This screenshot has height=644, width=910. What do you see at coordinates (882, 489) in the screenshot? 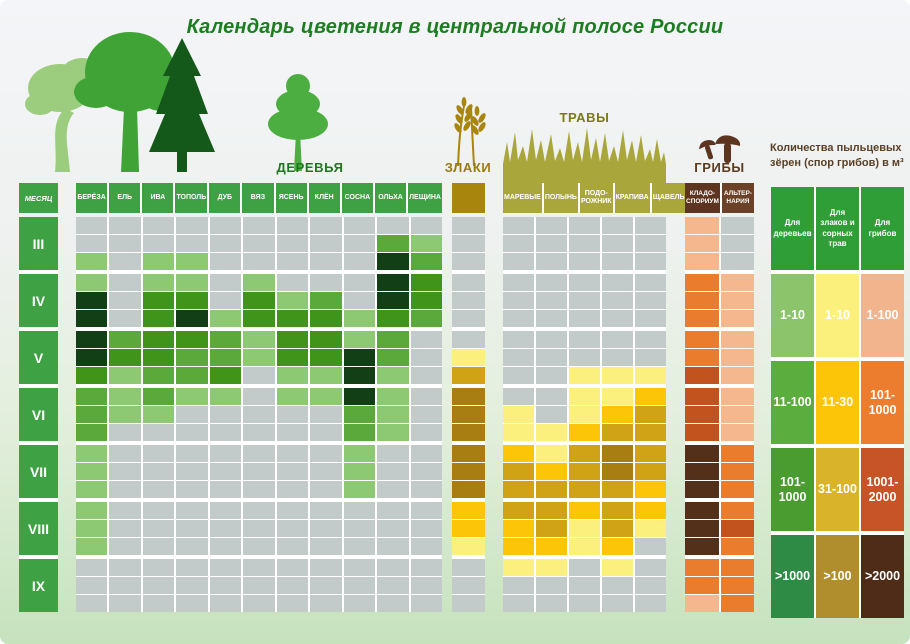
I see `legend-swatch: 1001-2000` at bounding box center [882, 489].